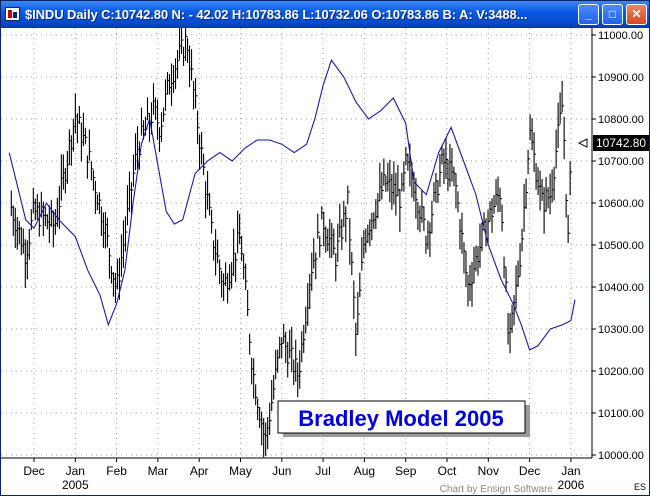  What do you see at coordinates (281, 471) in the screenshot?
I see `x-tick-label: Jun` at bounding box center [281, 471].